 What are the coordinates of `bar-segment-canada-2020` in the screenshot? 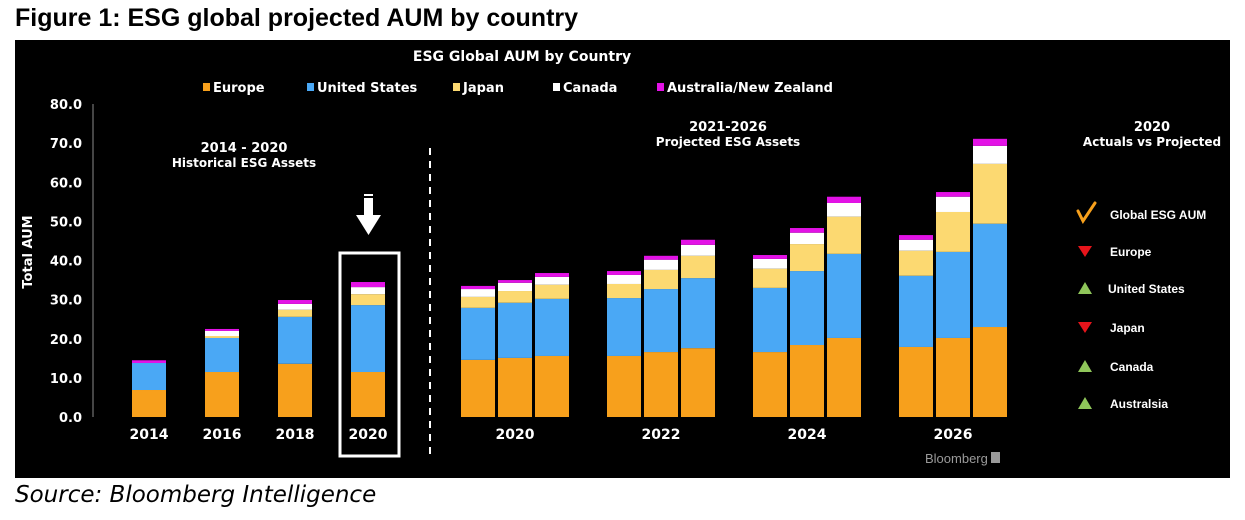 It's located at (368, 291).